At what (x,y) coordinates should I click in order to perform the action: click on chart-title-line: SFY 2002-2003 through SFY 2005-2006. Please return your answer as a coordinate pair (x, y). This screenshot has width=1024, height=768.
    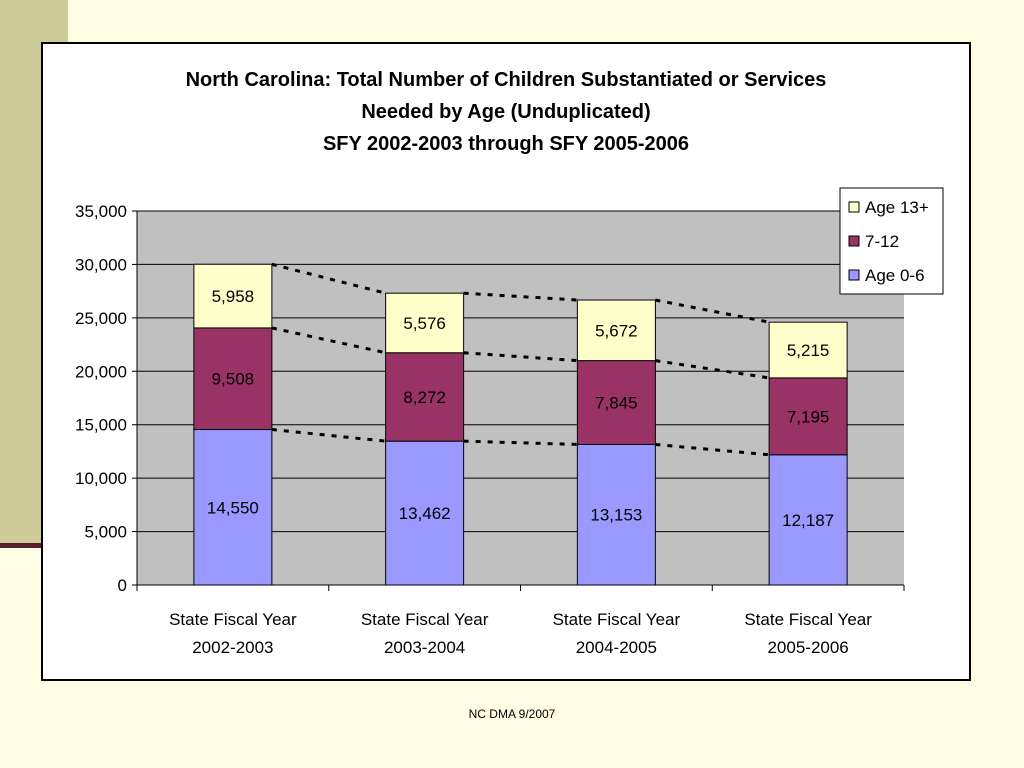
    Looking at the image, I should click on (506, 144).